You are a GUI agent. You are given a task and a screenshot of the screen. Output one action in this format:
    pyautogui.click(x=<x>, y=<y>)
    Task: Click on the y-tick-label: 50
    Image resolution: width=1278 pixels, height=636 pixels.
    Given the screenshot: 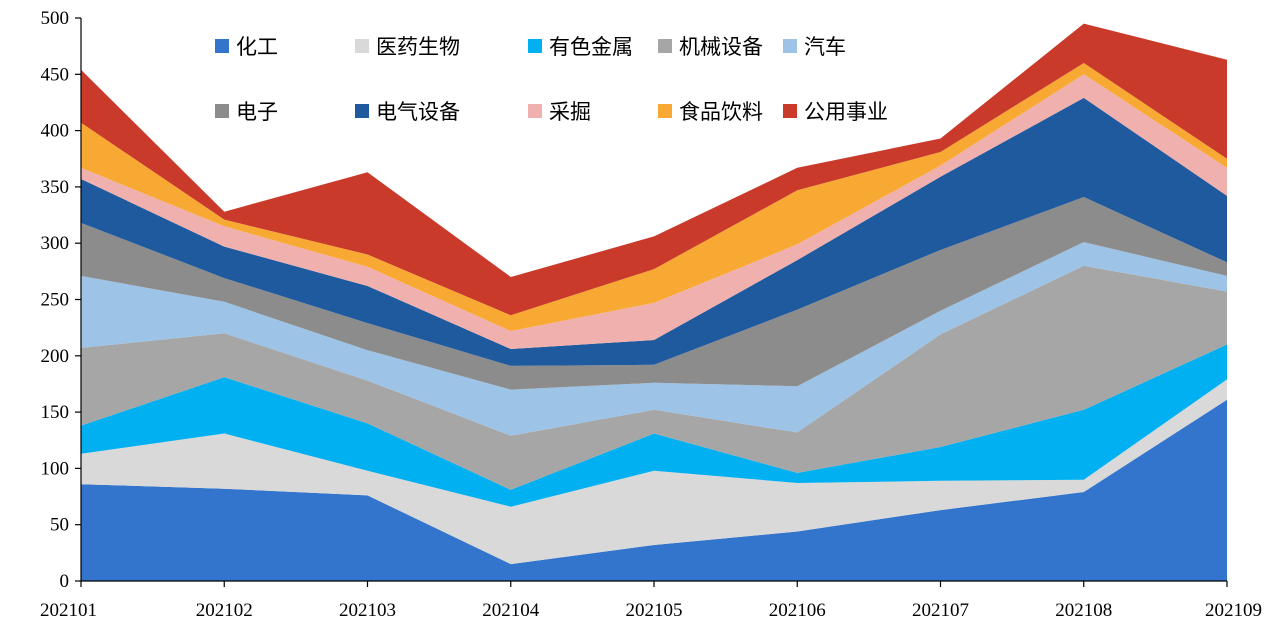 What is the action you would take?
    pyautogui.click(x=59, y=525)
    